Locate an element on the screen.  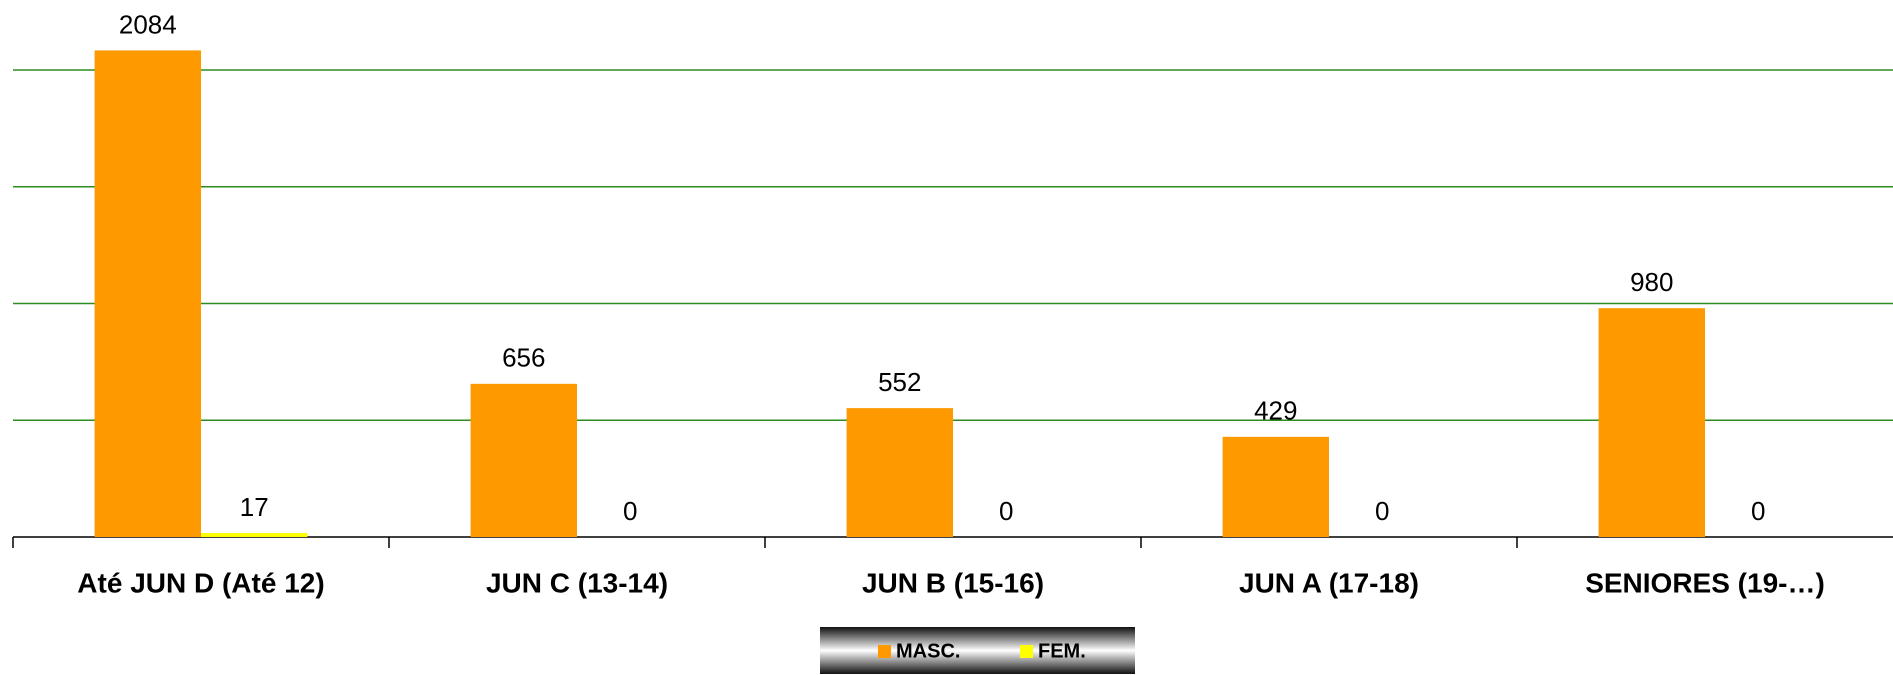
legend-label: MASC. is located at coordinates (928, 651).